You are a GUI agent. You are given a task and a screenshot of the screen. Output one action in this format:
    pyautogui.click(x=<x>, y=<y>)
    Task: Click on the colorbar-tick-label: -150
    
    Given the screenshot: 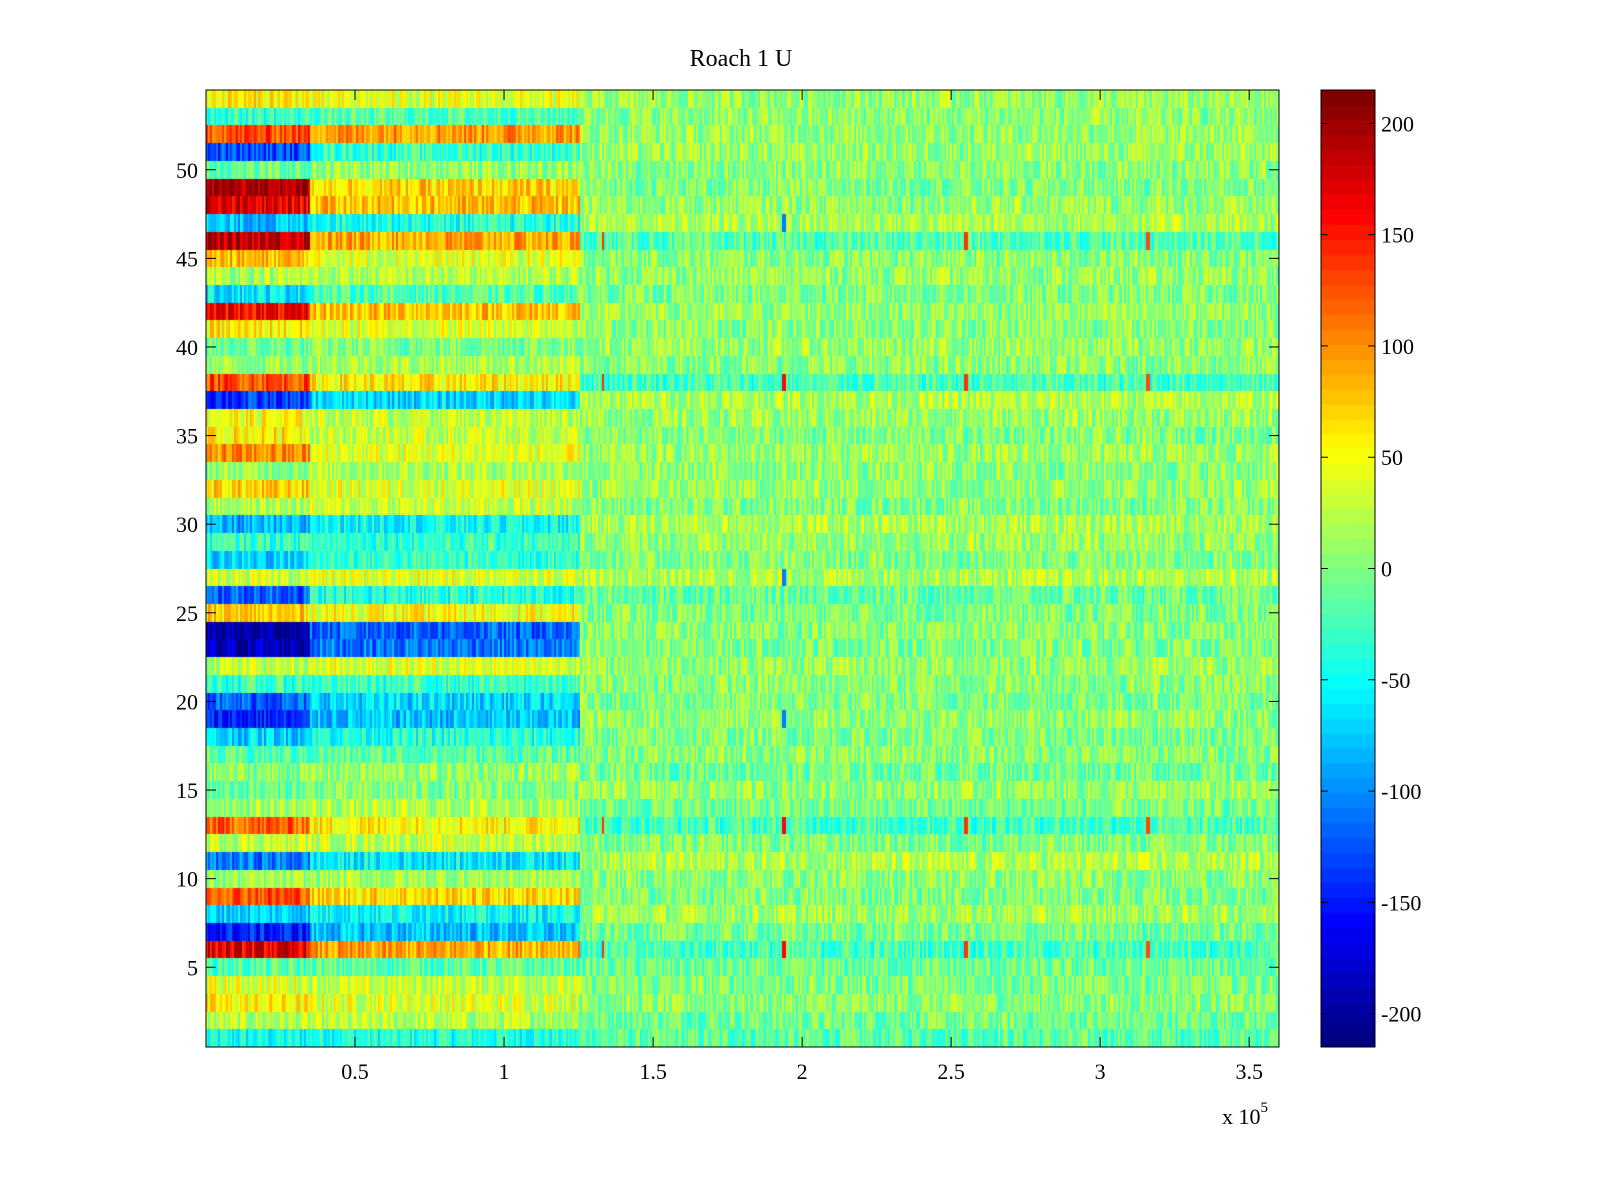 What is the action you would take?
    pyautogui.click(x=1401, y=902)
    